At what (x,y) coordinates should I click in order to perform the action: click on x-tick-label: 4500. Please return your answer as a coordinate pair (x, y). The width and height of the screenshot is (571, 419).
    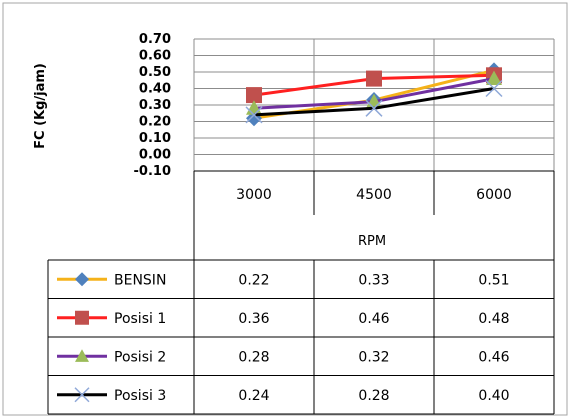
    Looking at the image, I should click on (374, 195).